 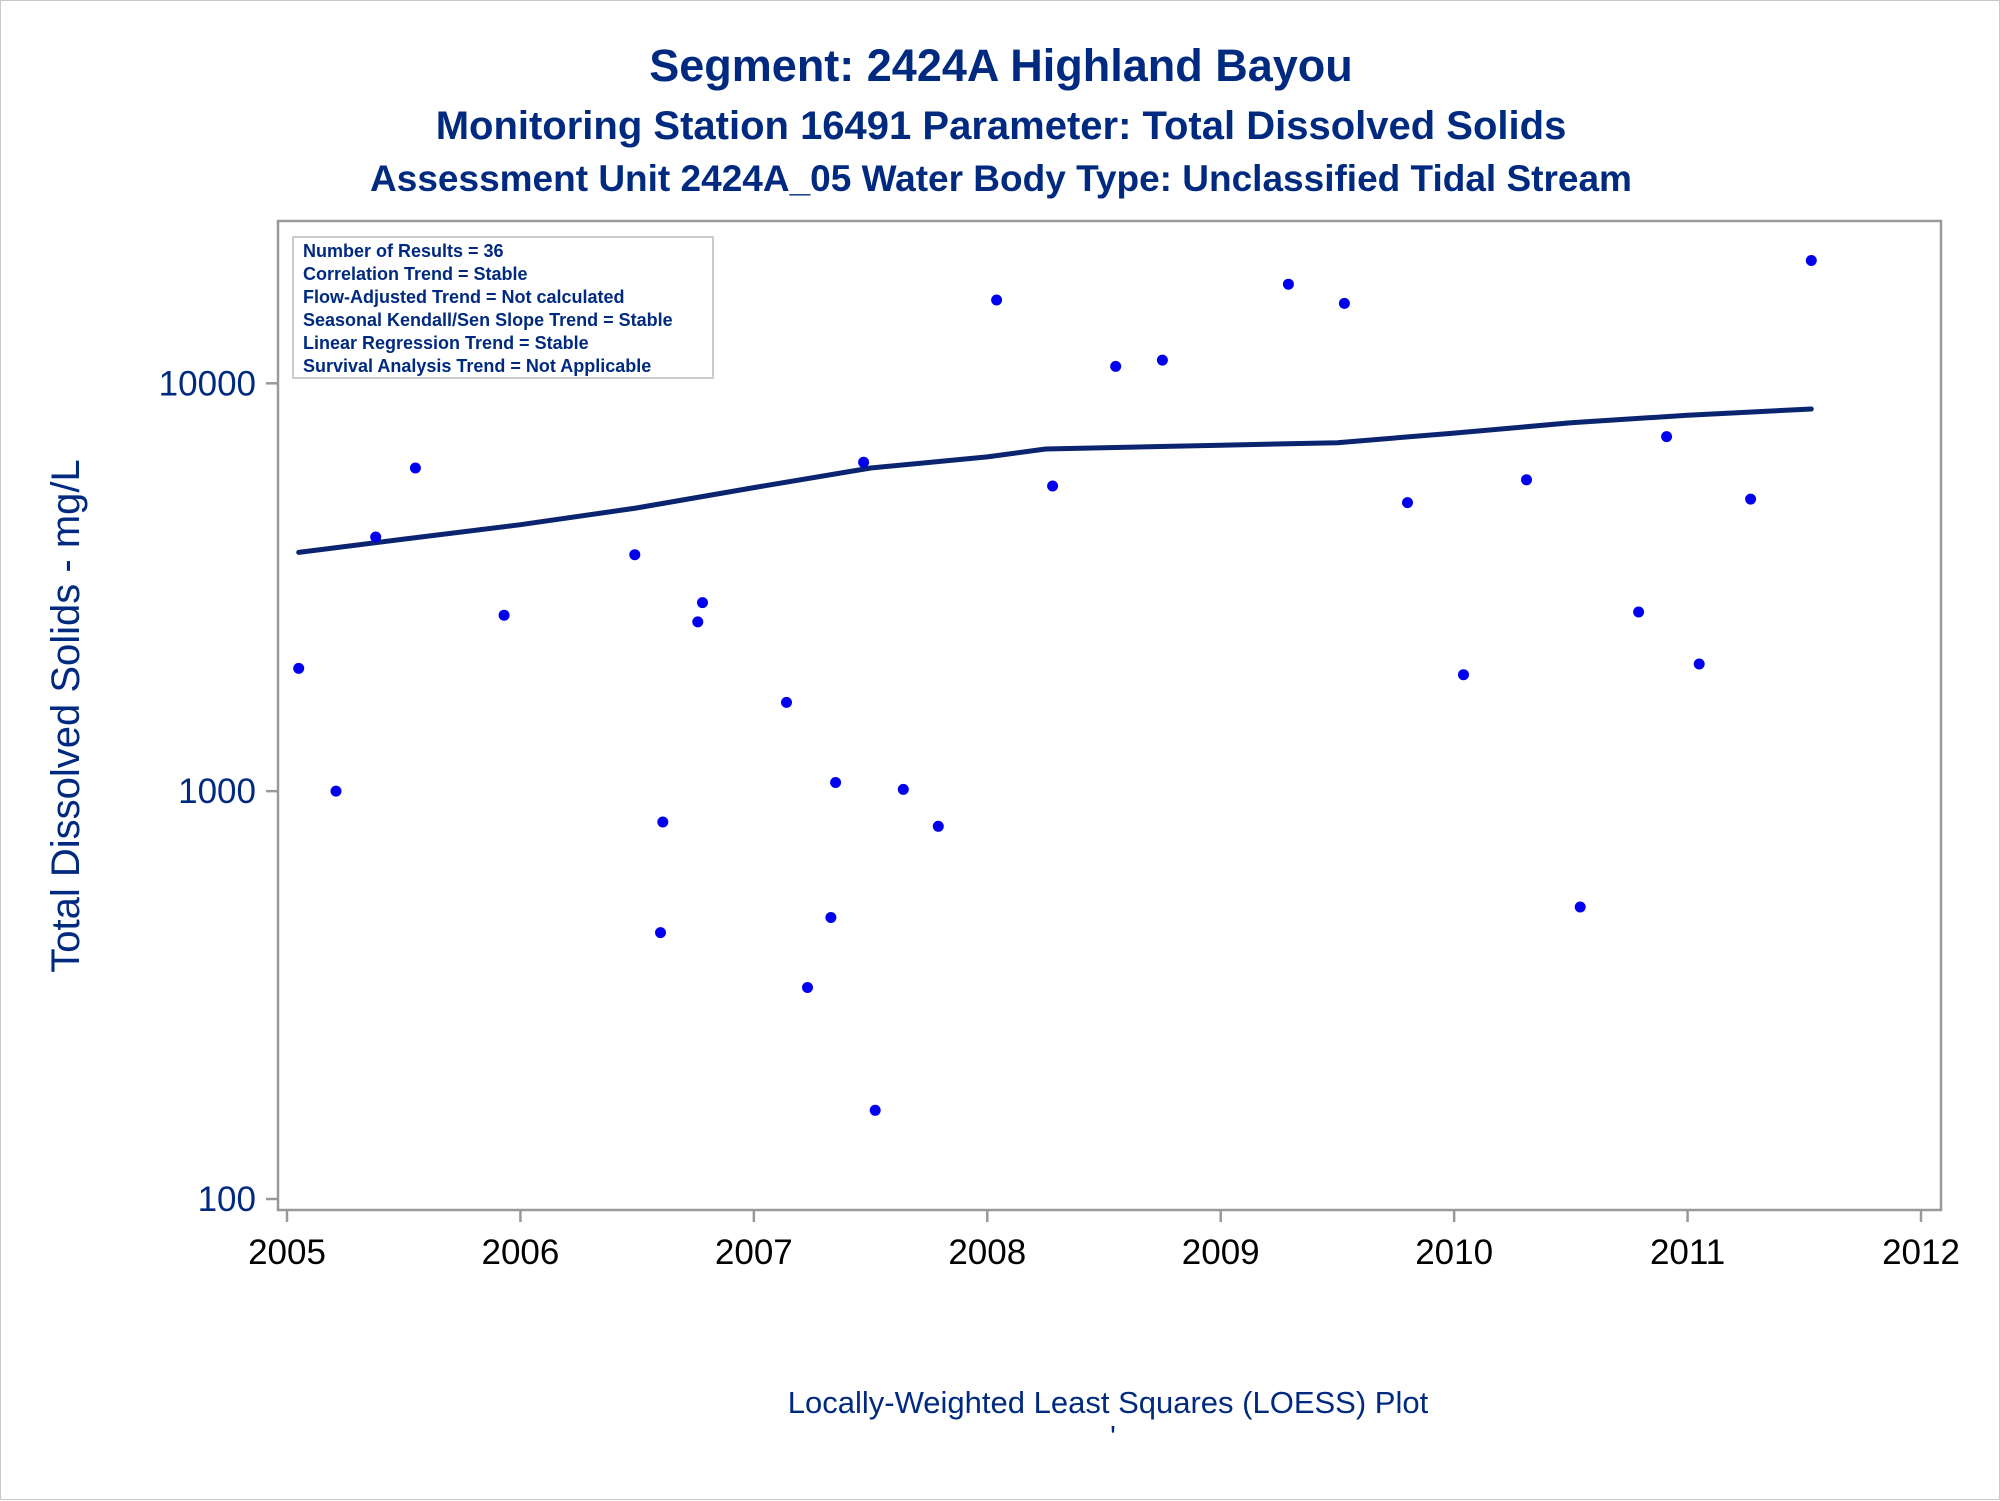 I want to click on x-tick-label: 2012, so click(x=1921, y=1252).